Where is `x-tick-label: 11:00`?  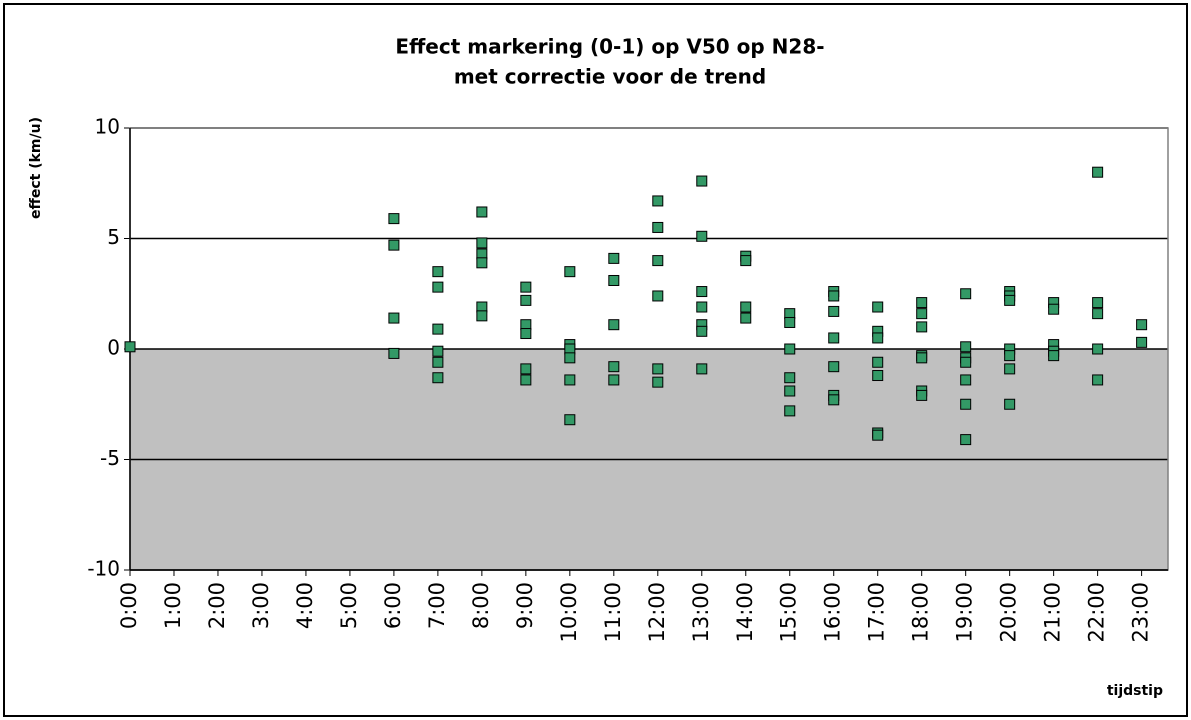
x-tick-label: 11:00 is located at coordinates (613, 612).